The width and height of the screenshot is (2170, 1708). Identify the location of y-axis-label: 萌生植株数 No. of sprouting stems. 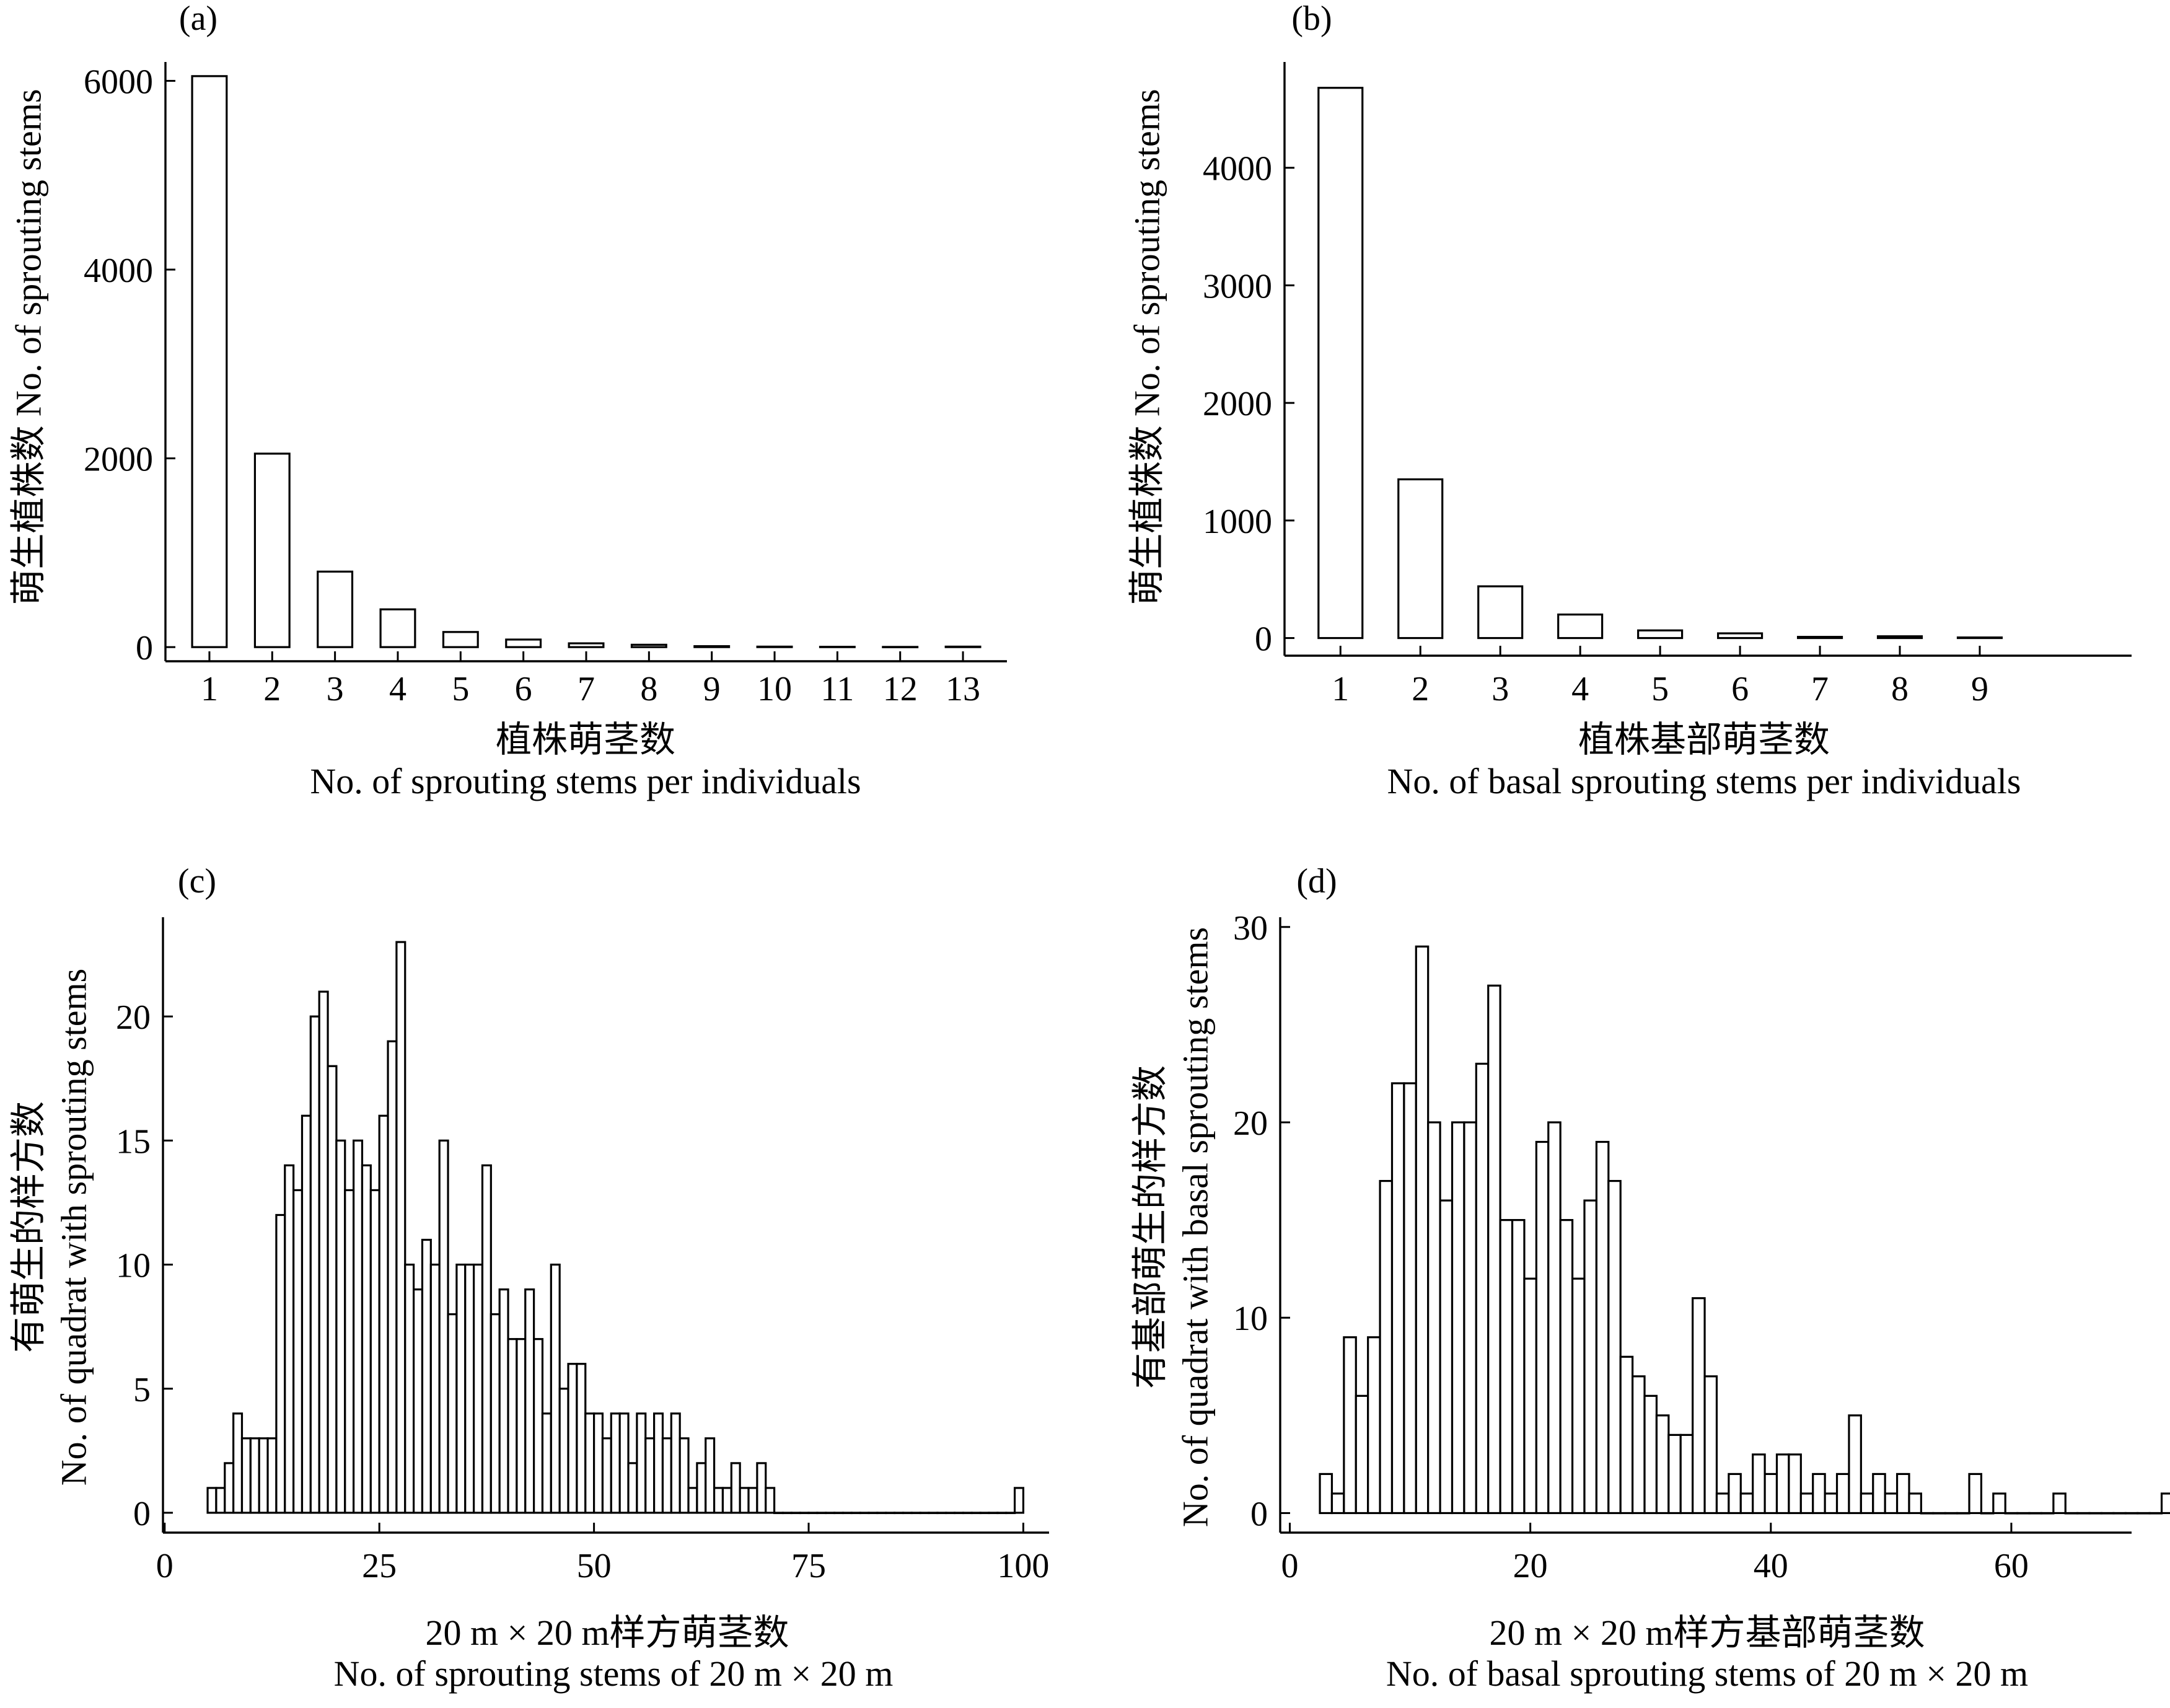
(1147, 347).